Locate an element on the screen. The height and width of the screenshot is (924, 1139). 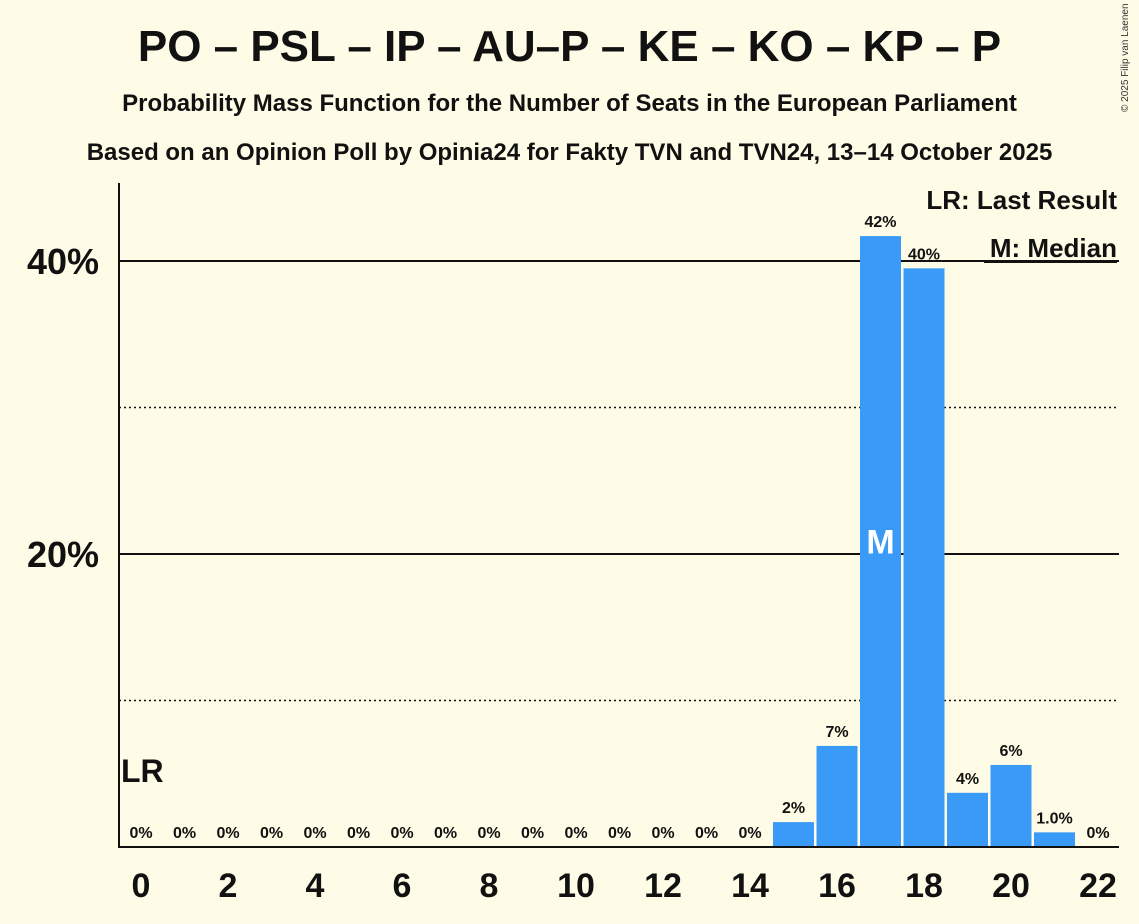
data-label-seats-9: 0% is located at coordinates (532, 833).